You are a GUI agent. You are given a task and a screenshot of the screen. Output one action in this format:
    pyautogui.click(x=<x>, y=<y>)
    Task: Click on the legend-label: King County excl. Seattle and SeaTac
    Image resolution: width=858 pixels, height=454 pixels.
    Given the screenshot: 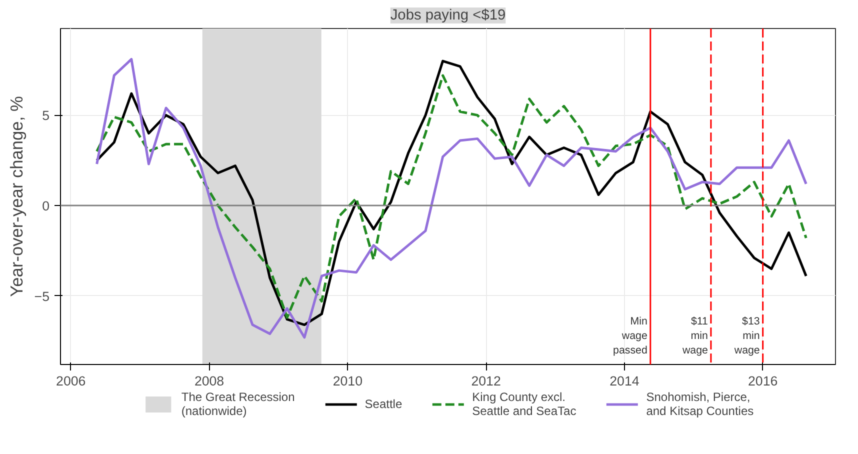 What is the action you would take?
    pyautogui.click(x=524, y=404)
    